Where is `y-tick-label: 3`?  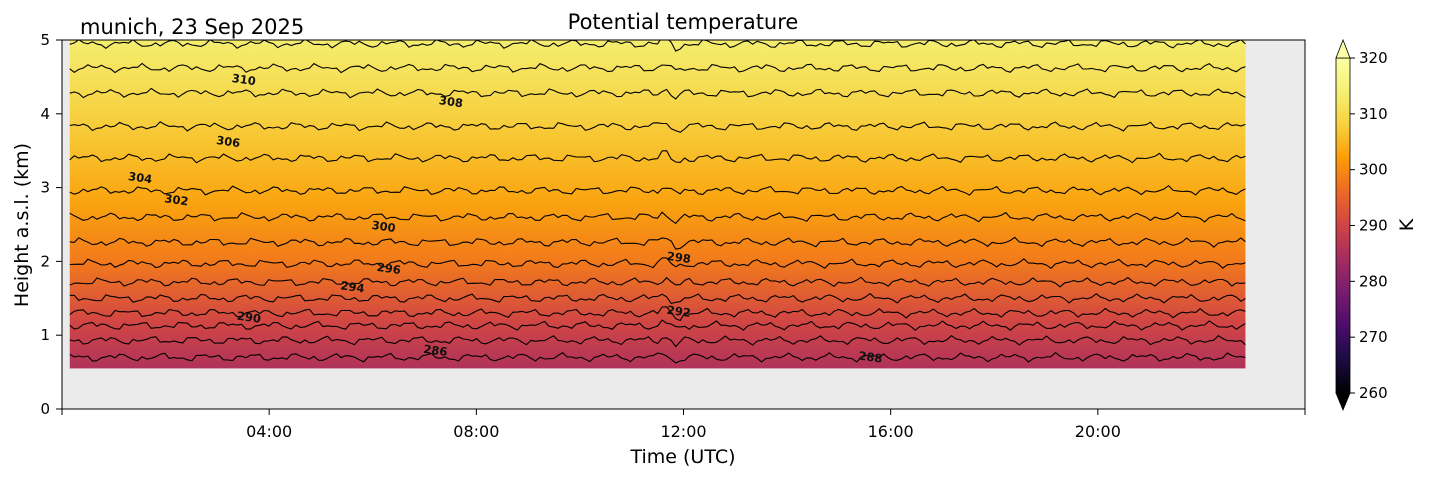
y-tick-label: 3 is located at coordinates (45, 188).